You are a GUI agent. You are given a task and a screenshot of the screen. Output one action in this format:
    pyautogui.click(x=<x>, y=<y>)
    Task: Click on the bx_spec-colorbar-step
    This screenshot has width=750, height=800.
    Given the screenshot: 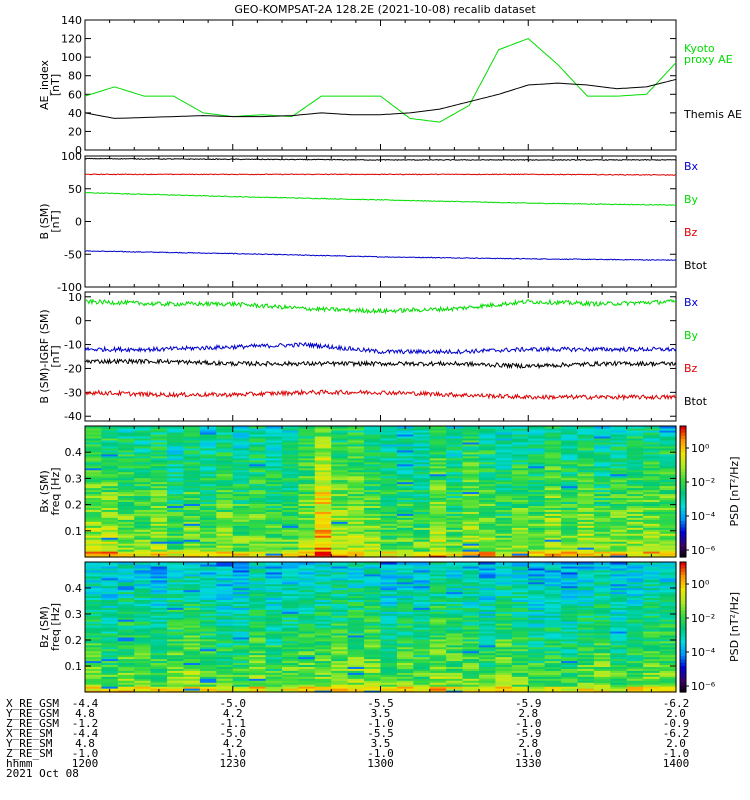 What is the action you would take?
    pyautogui.click(x=683, y=431)
    